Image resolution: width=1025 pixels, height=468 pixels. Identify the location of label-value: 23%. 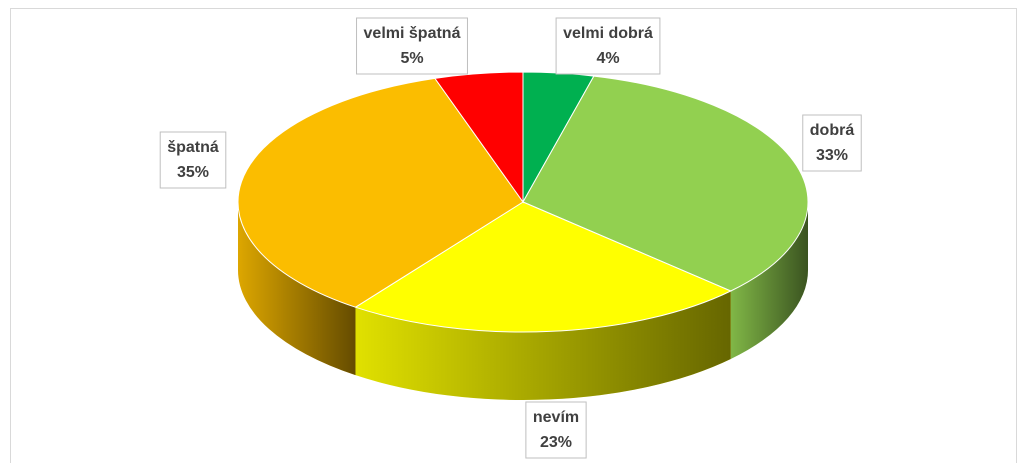
(556, 442).